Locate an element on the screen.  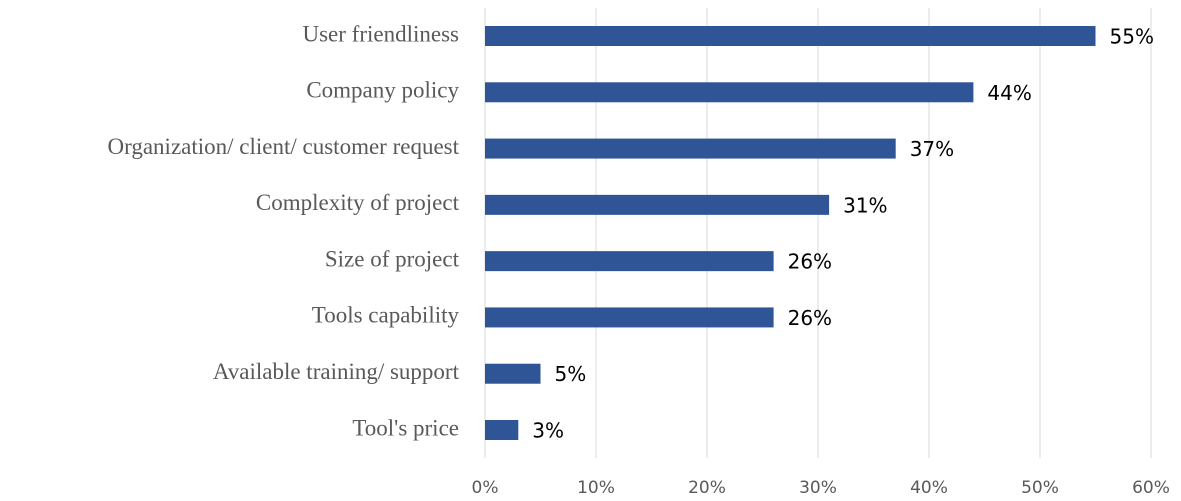
x-tick-label: 10% is located at coordinates (596, 488).